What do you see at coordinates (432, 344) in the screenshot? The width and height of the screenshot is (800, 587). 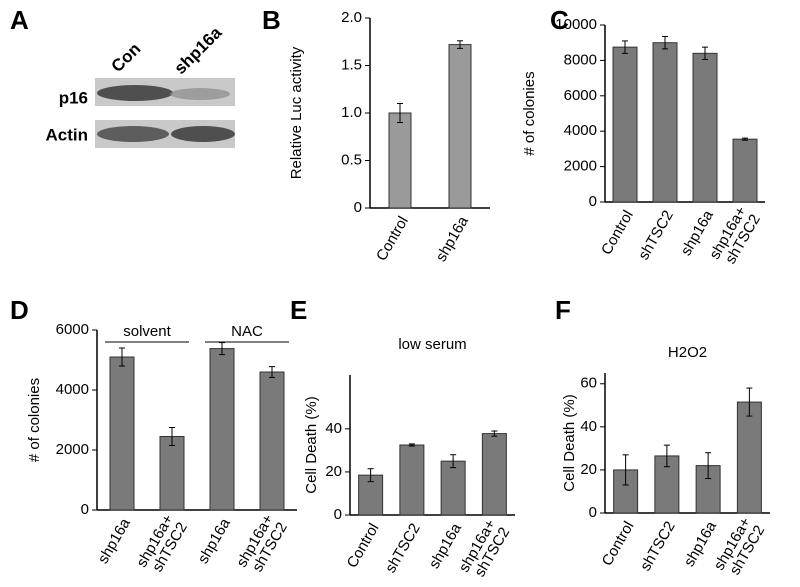 I see `chart-title: low serum` at bounding box center [432, 344].